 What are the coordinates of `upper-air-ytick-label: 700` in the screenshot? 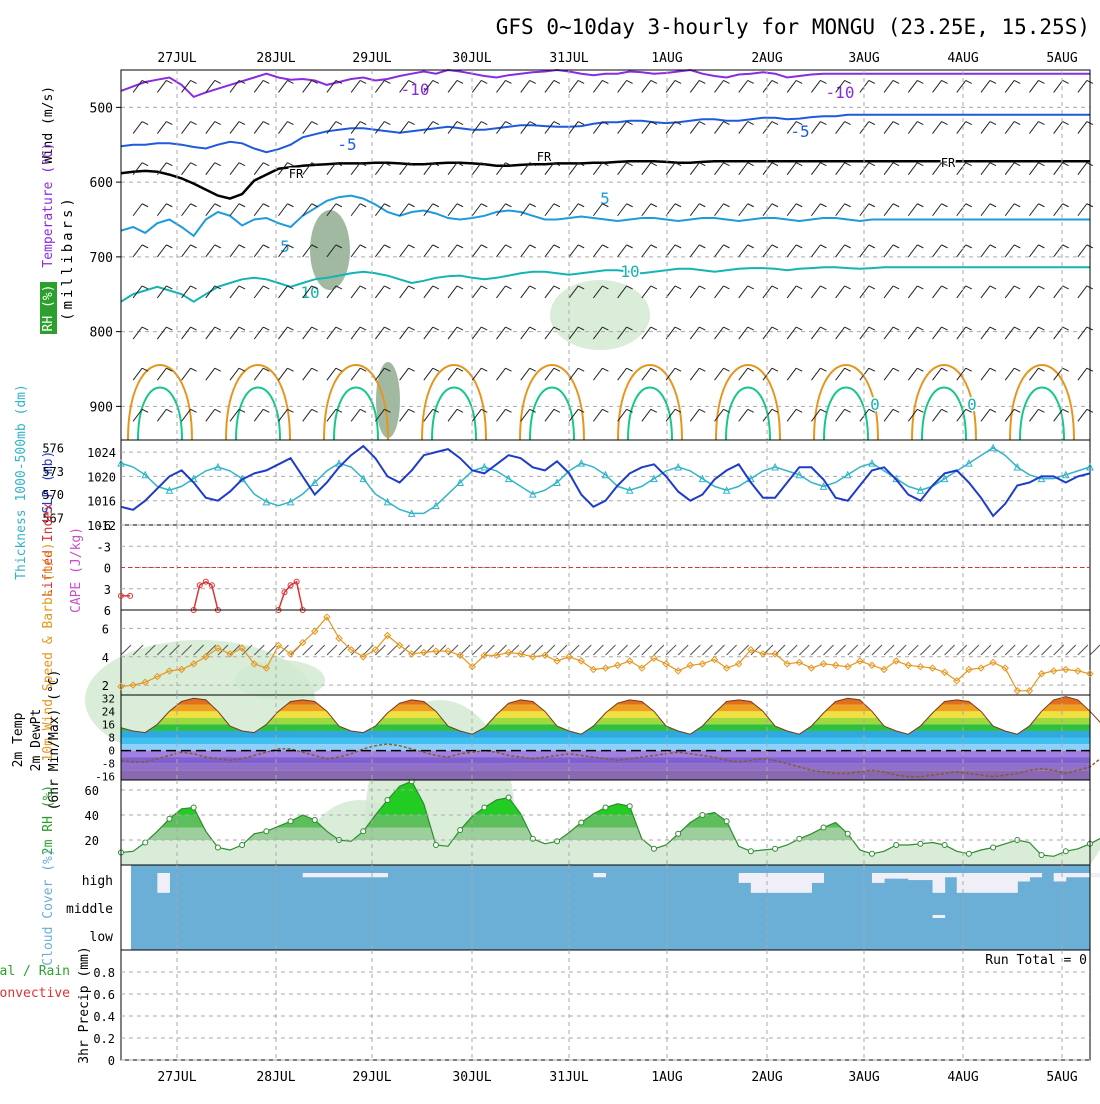 It's located at (101, 258).